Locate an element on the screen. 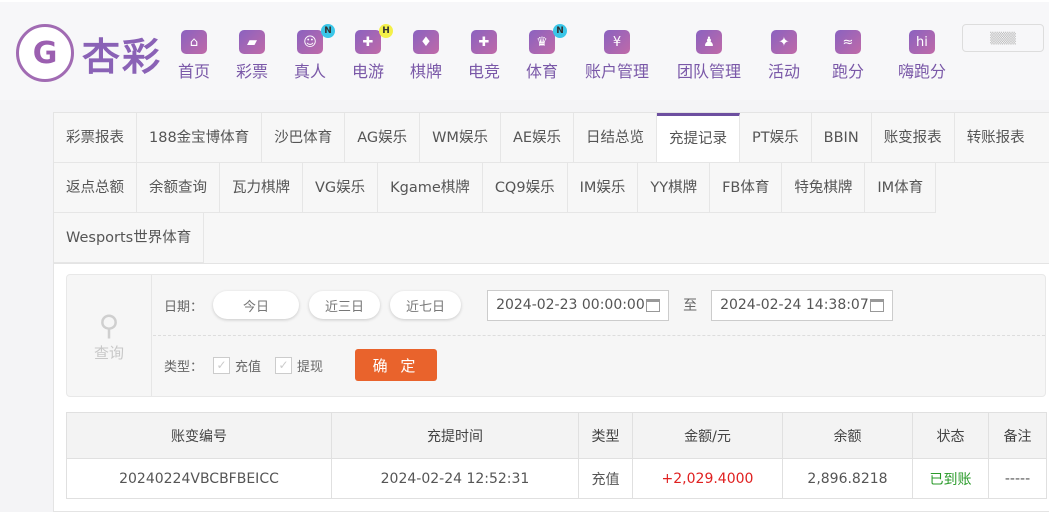  nav-badge: H is located at coordinates (385, 31).